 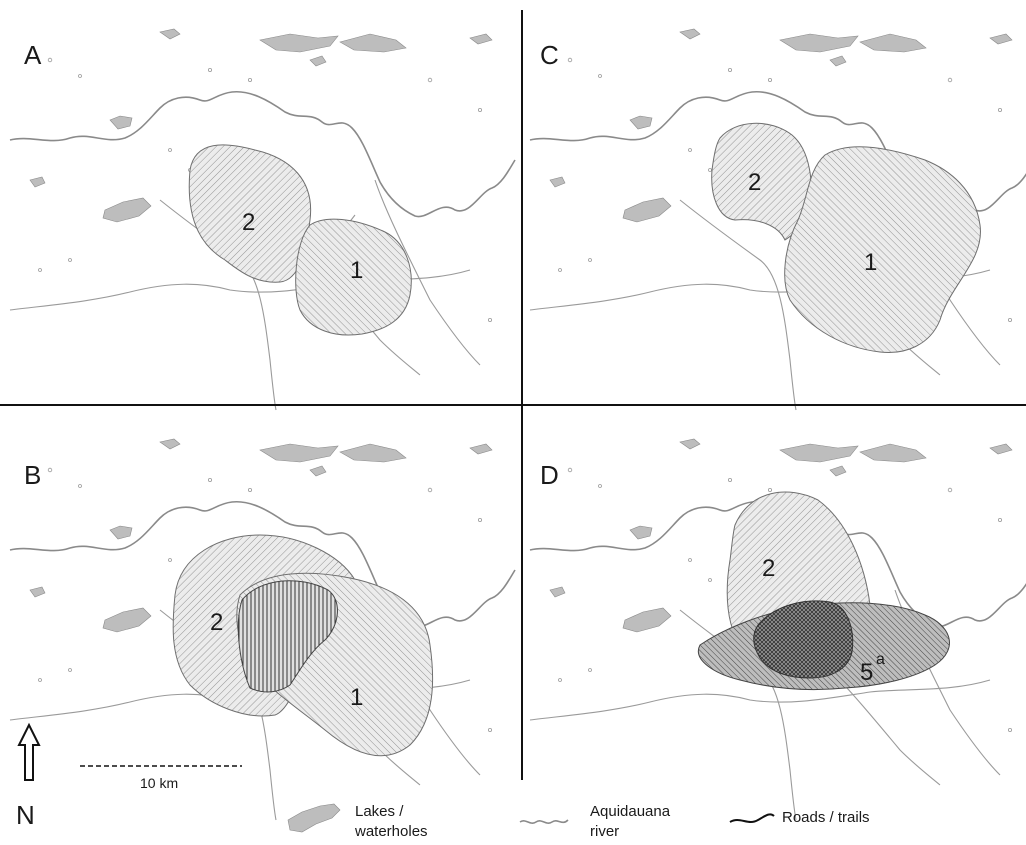 What do you see at coordinates (630, 811) in the screenshot?
I see `legend-river-label-line1: Aquidauana` at bounding box center [630, 811].